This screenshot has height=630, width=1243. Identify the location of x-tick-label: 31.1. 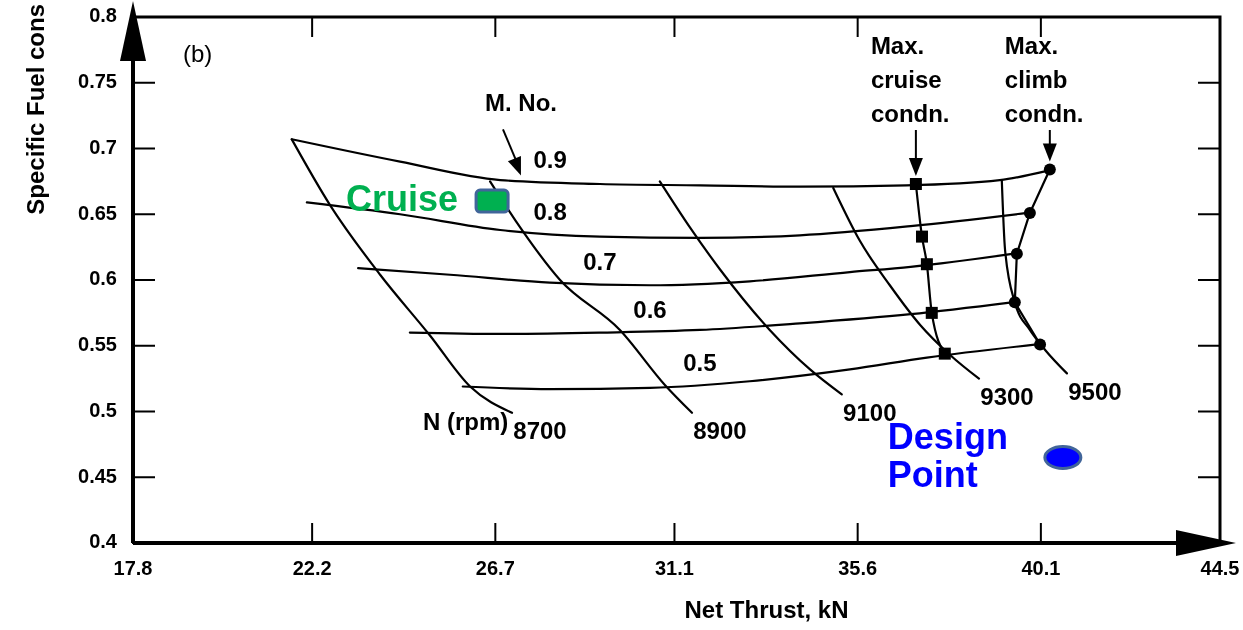
(674, 568).